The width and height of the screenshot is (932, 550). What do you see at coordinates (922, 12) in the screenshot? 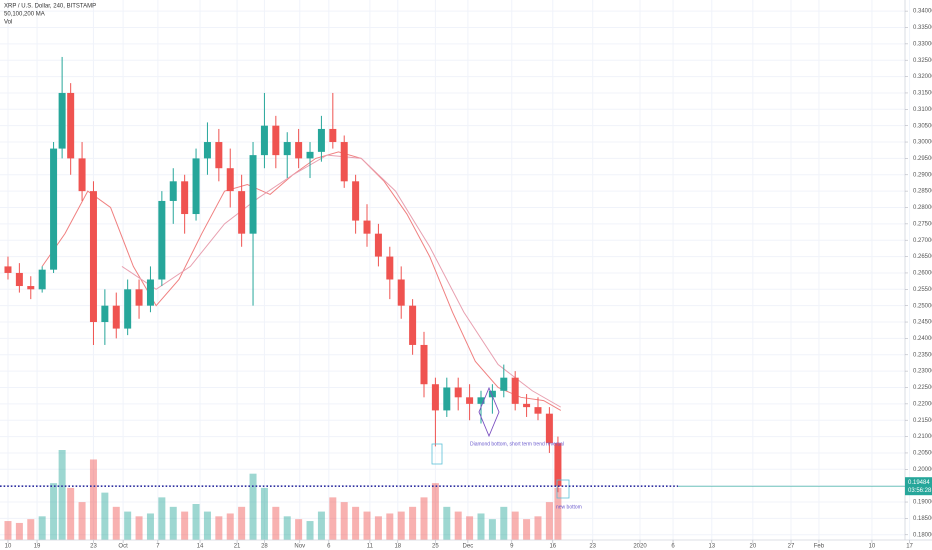
I see `y-tick-label: 0.34000` at bounding box center [922, 12].